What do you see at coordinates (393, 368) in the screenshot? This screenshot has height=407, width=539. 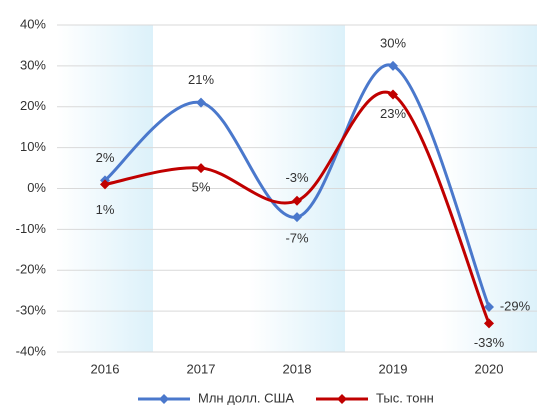 I see `x-tick-label: 2019` at bounding box center [393, 368].